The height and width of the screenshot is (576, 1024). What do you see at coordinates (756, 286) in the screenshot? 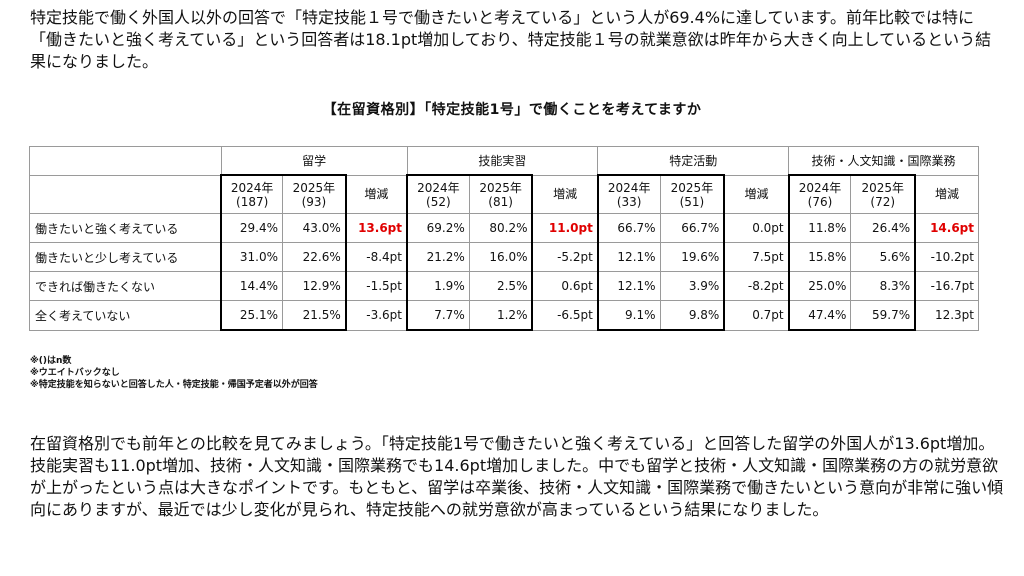
I see `change-value: -8.2pt` at bounding box center [756, 286].